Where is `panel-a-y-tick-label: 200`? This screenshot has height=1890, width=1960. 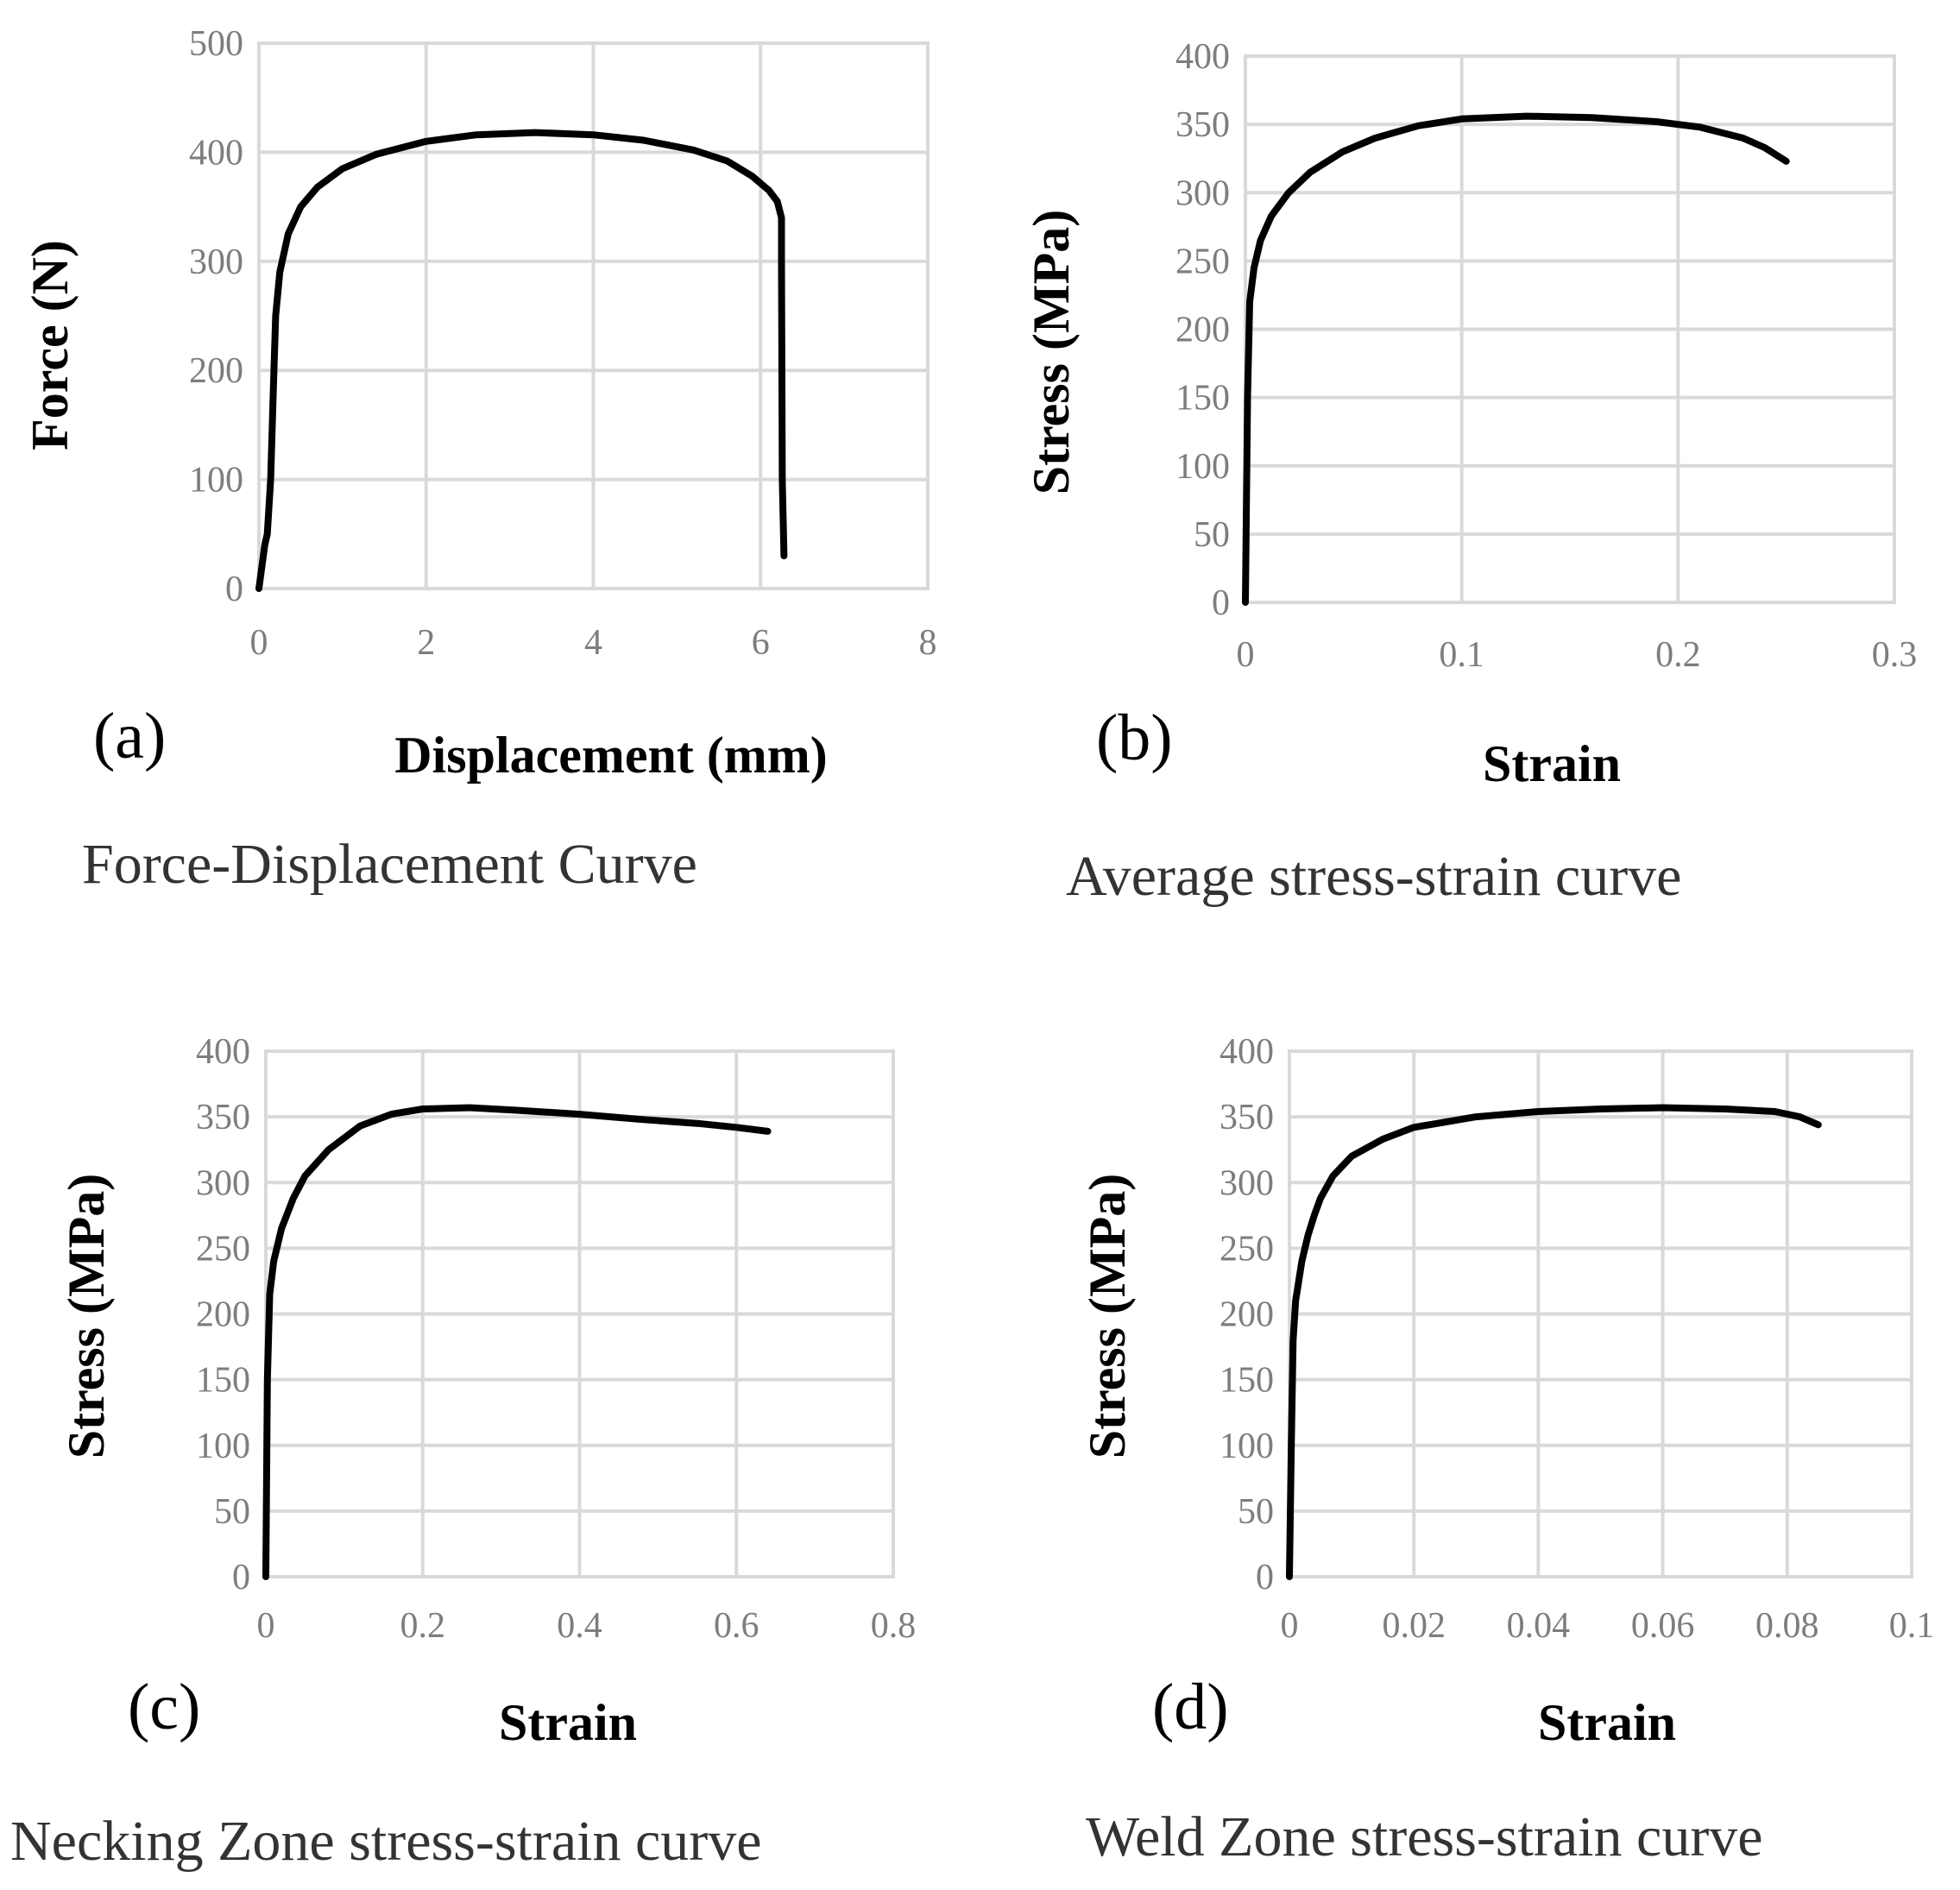
panel-a-y-tick-label: 200 is located at coordinates (216, 371).